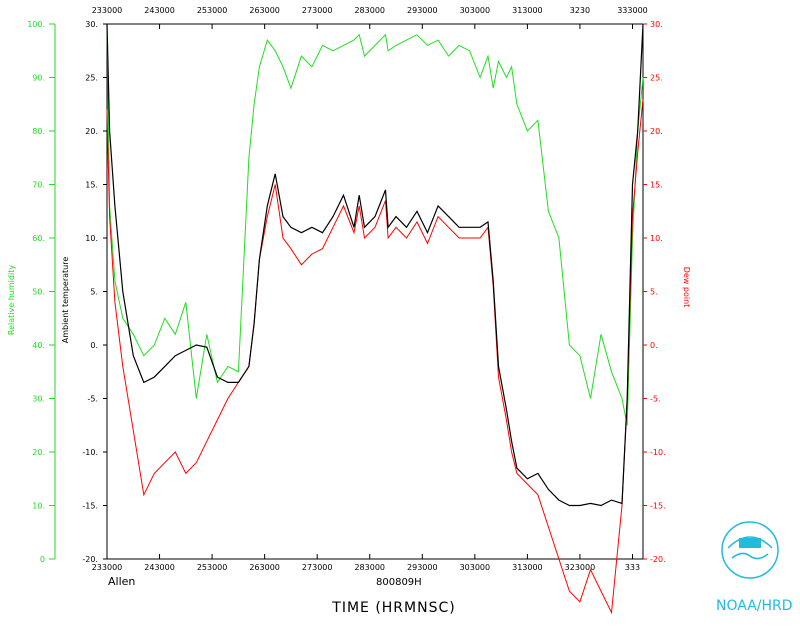 The height and width of the screenshot is (640, 800). Describe the element at coordinates (107, 10) in the screenshot. I see `x-tick-label-top: 233000` at that location.